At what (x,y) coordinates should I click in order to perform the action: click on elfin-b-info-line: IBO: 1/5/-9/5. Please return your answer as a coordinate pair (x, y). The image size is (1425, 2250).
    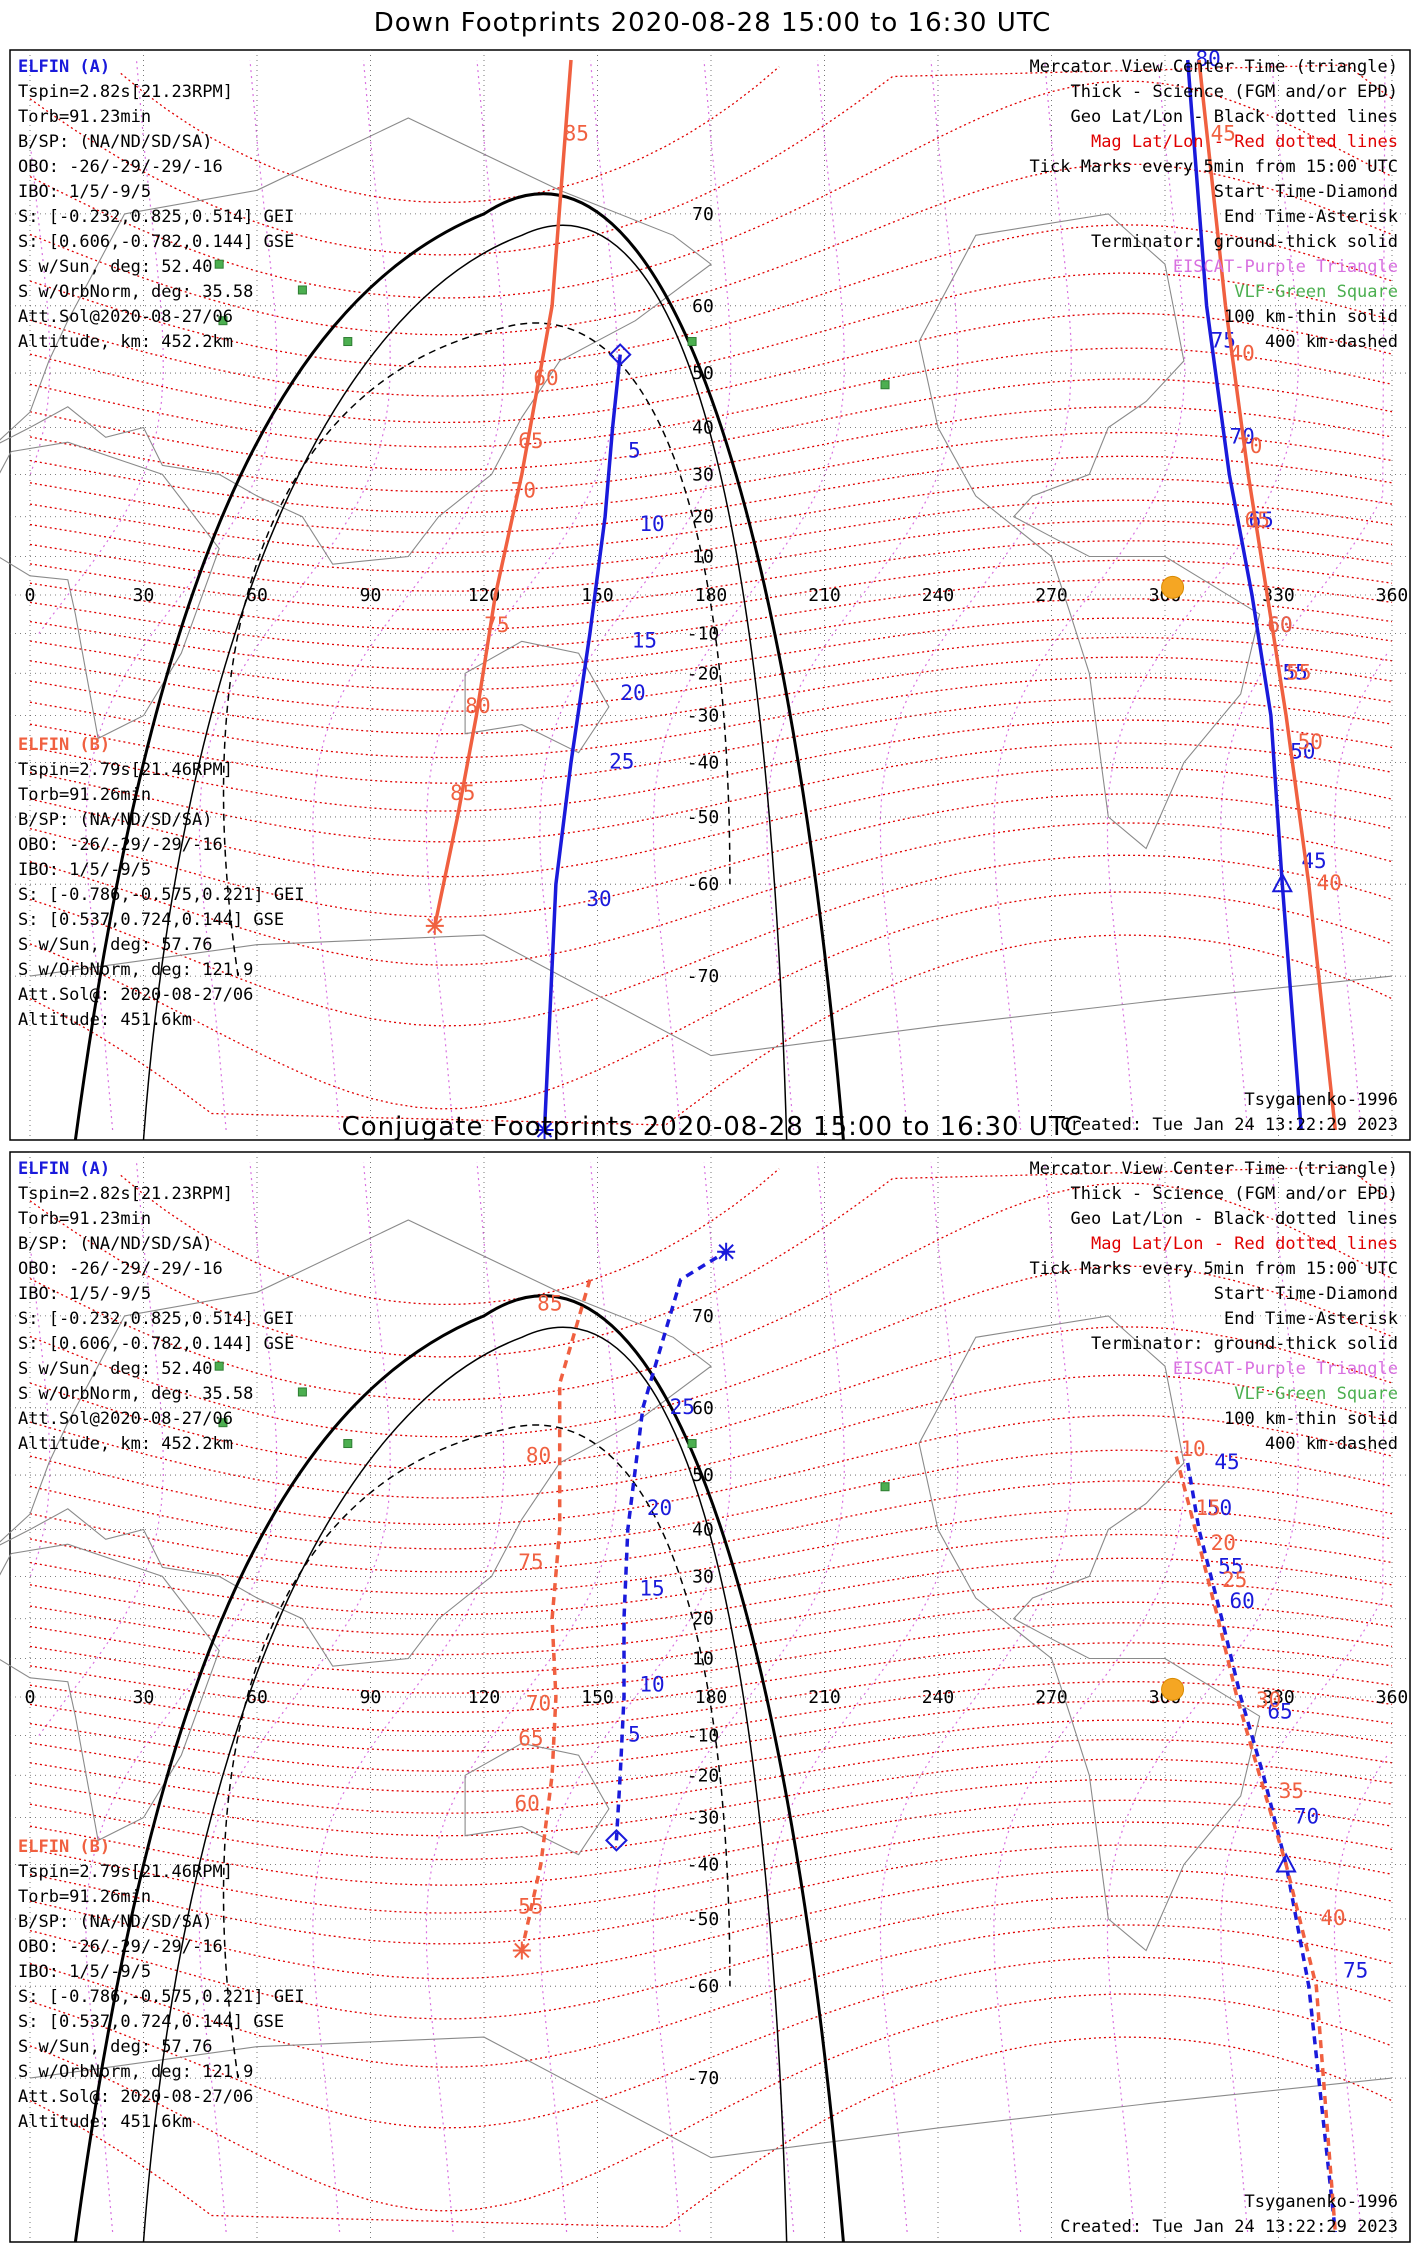
    Looking at the image, I should click on (84, 1972).